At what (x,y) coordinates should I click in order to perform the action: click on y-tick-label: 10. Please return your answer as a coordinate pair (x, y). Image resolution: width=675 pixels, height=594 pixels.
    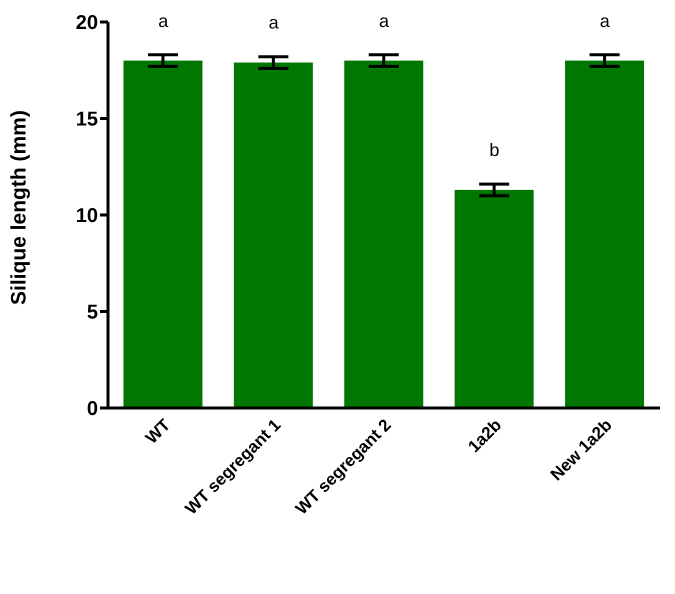
    Looking at the image, I should click on (87, 216).